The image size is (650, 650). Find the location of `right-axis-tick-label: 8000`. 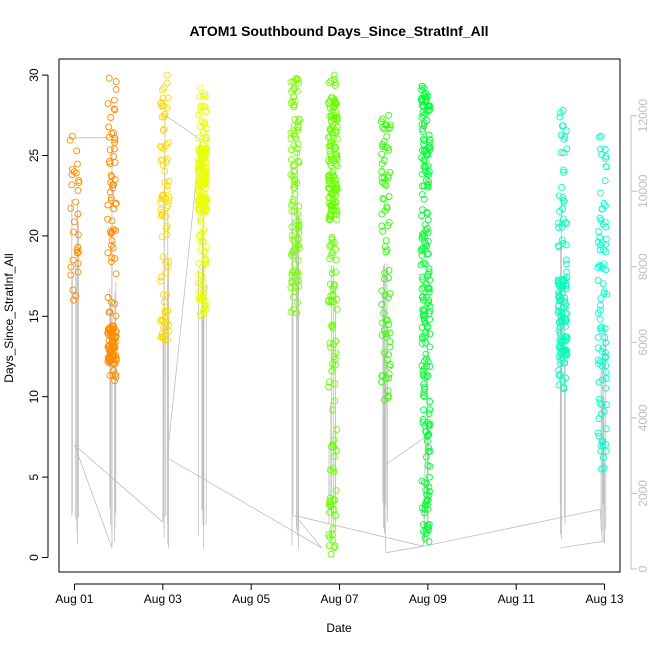

right-axis-tick-label: 8000 is located at coordinates (643, 266).